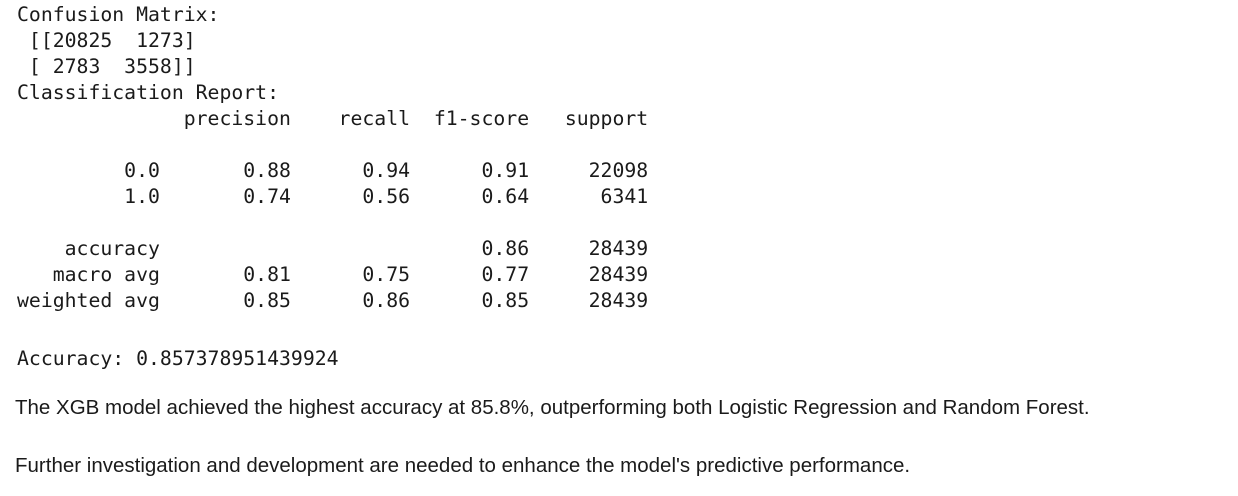  Describe the element at coordinates (333, 274) in the screenshot. I see `report-row-macro-avg: macro avg 0.81 0.75 0.77 28439` at that location.